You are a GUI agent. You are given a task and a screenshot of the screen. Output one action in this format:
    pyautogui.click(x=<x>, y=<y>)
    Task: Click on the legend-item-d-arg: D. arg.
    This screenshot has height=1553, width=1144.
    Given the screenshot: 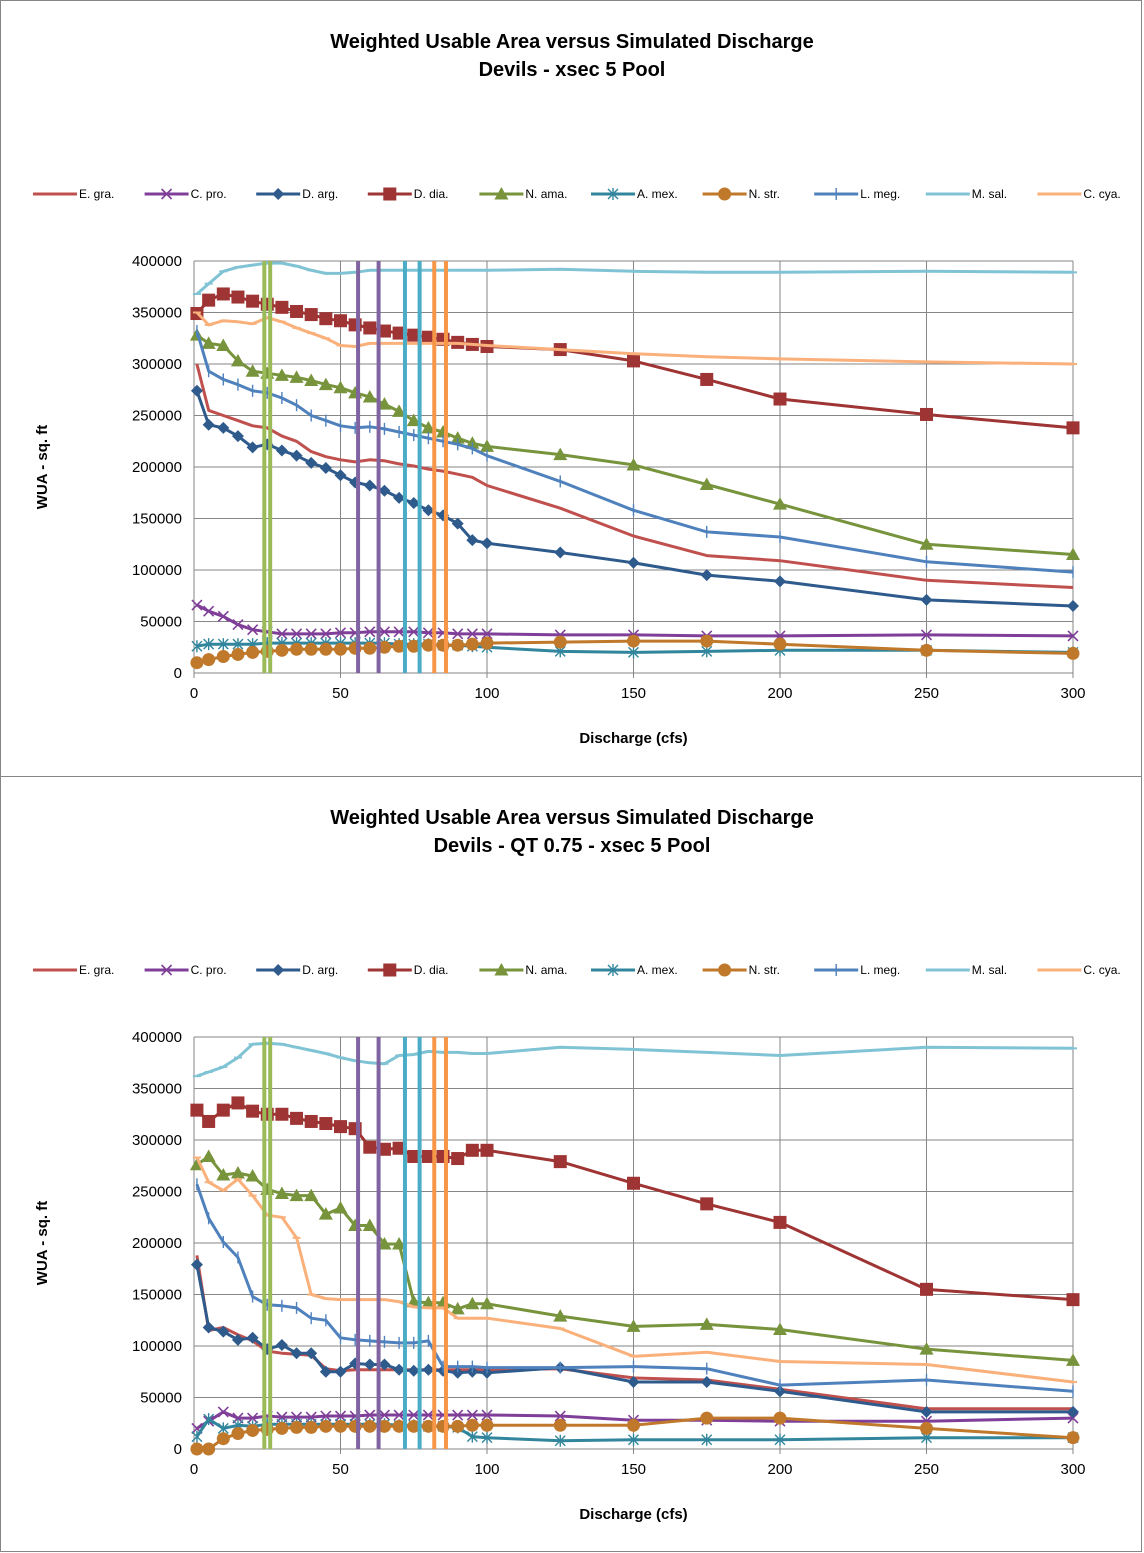 What is the action you would take?
    pyautogui.click(x=297, y=970)
    